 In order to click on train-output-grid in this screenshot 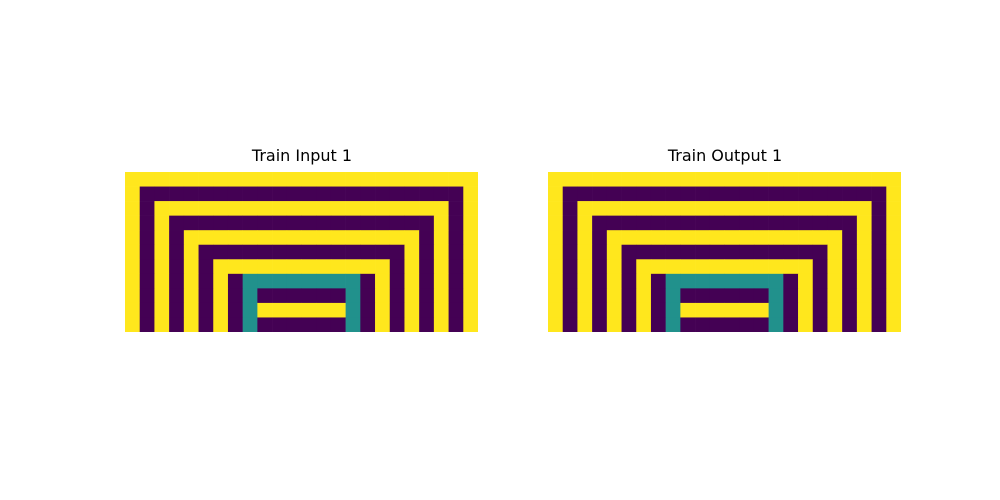, I will do `click(724, 252)`.